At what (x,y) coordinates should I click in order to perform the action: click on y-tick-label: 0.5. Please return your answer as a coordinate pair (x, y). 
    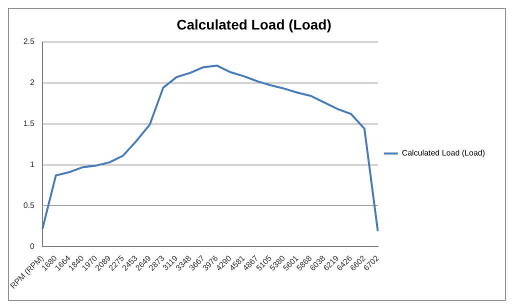
    Looking at the image, I should click on (29, 205).